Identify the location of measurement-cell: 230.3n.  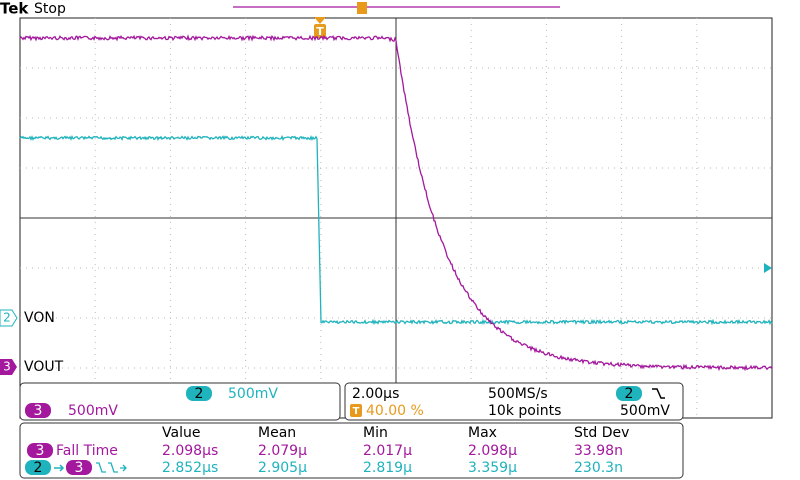
(598, 468).